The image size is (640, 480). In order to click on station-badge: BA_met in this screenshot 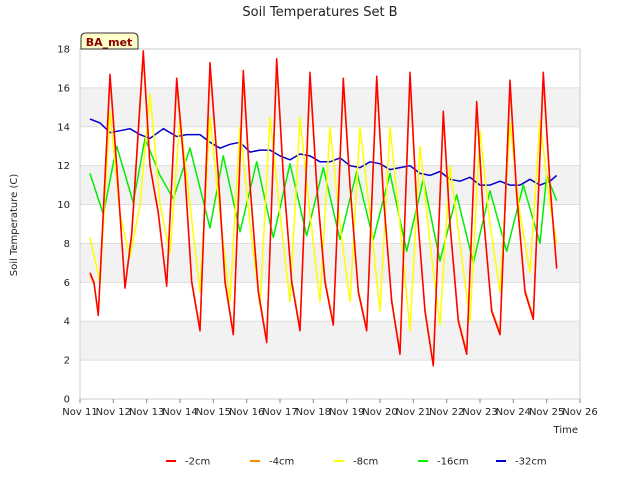, I will do `click(109, 41)`.